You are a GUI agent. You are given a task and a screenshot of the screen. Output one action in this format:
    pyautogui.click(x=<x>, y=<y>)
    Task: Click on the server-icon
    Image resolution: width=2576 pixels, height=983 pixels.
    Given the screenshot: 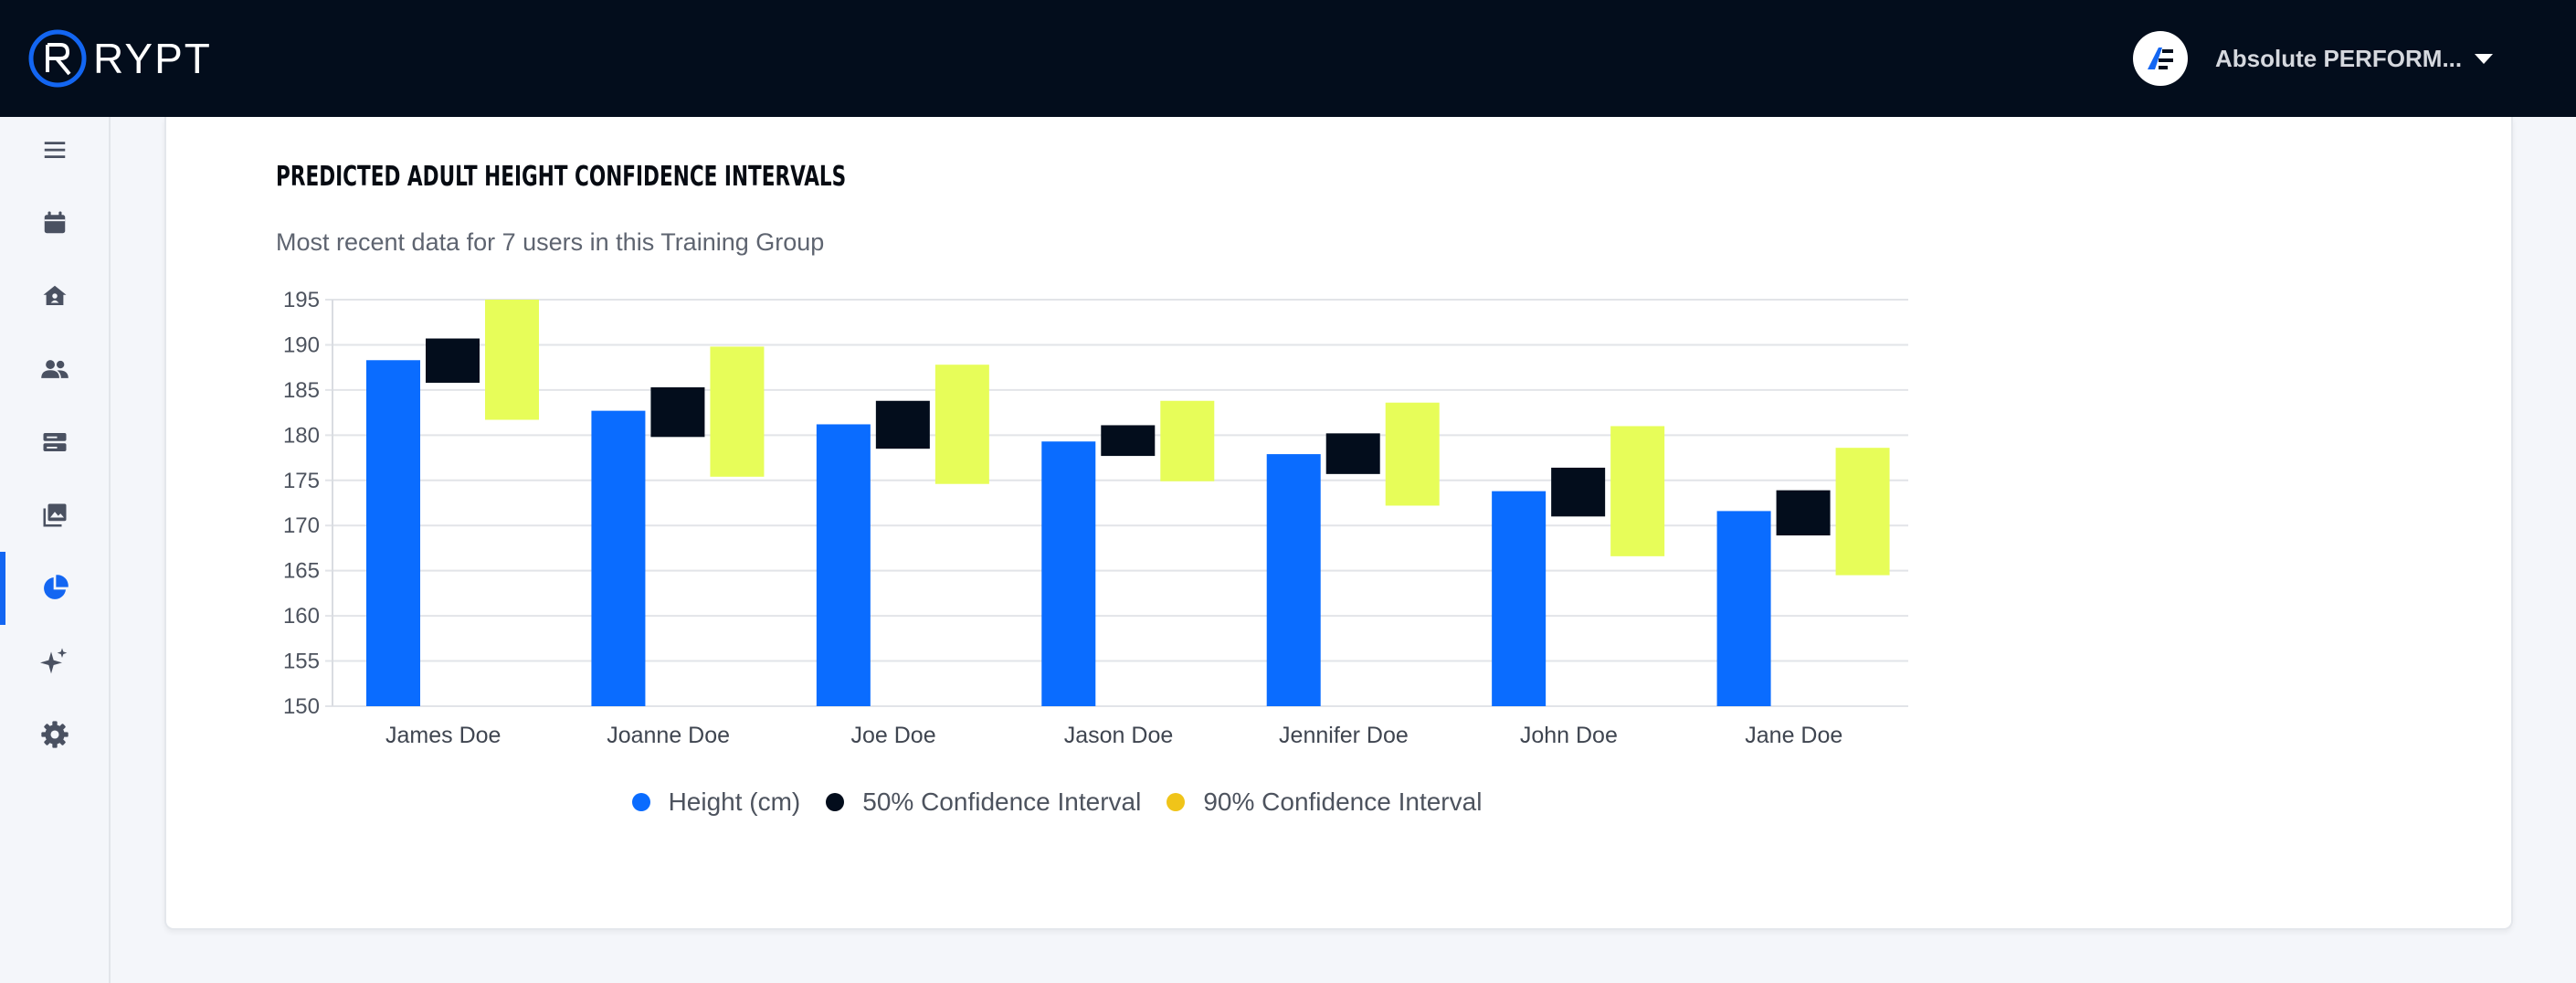 What is the action you would take?
    pyautogui.click(x=54, y=442)
    